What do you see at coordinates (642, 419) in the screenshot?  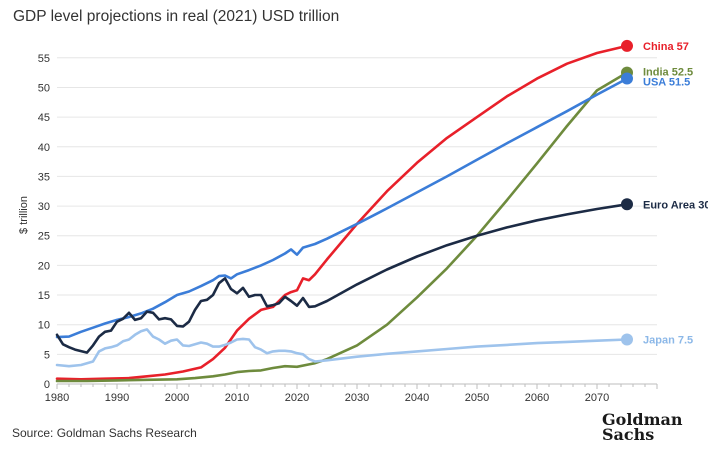 I see `logo-line-1: Goldman` at bounding box center [642, 419].